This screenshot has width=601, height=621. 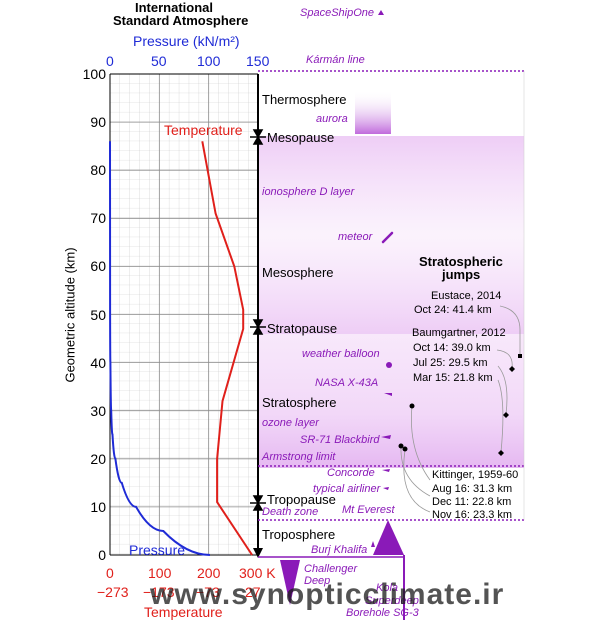 I want to click on layer-stratopause: Stratopause, so click(x=302, y=328).